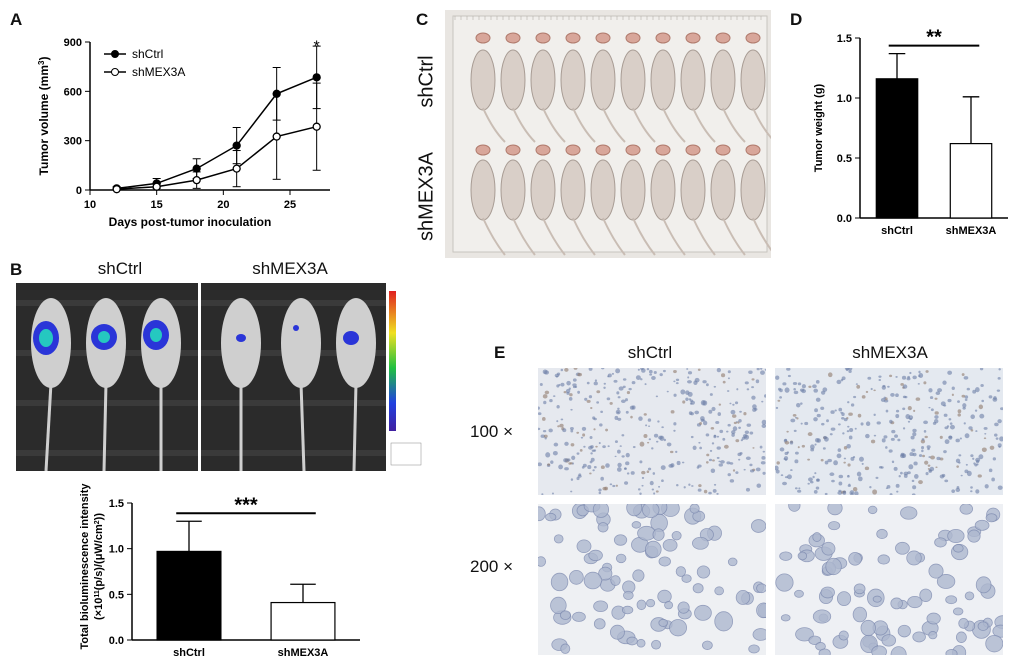 The width and height of the screenshot is (1020, 665). What do you see at coordinates (890, 352) in the screenshot?
I see `panel-e-shmex3a-label: shMEX3A` at bounding box center [890, 352].